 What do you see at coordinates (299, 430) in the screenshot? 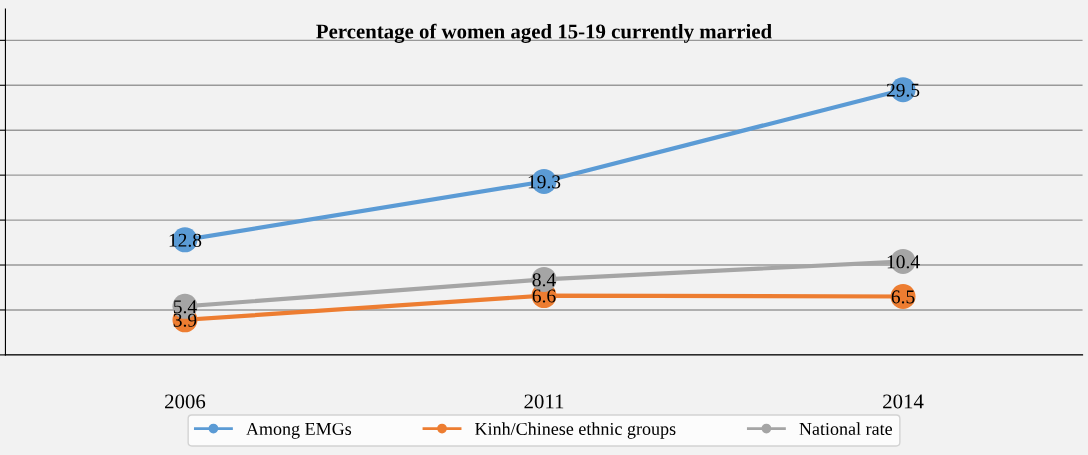
I see `legend-label: Among EMGs` at bounding box center [299, 430].